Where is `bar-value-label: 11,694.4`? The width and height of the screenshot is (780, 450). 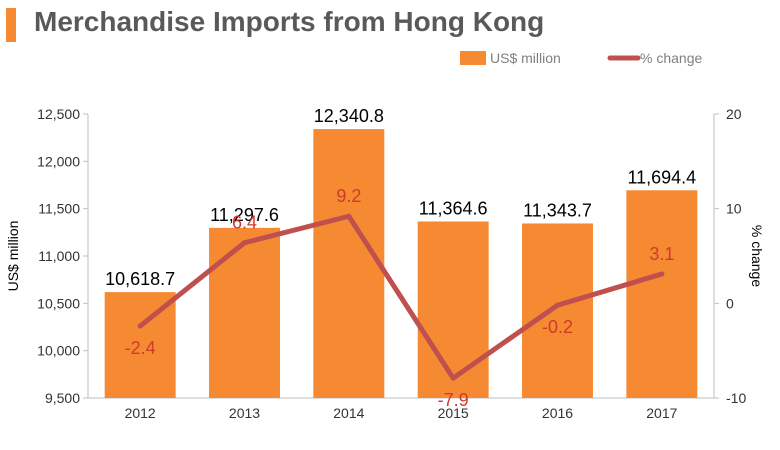 bar-value-label: 11,694.4 is located at coordinates (661, 177).